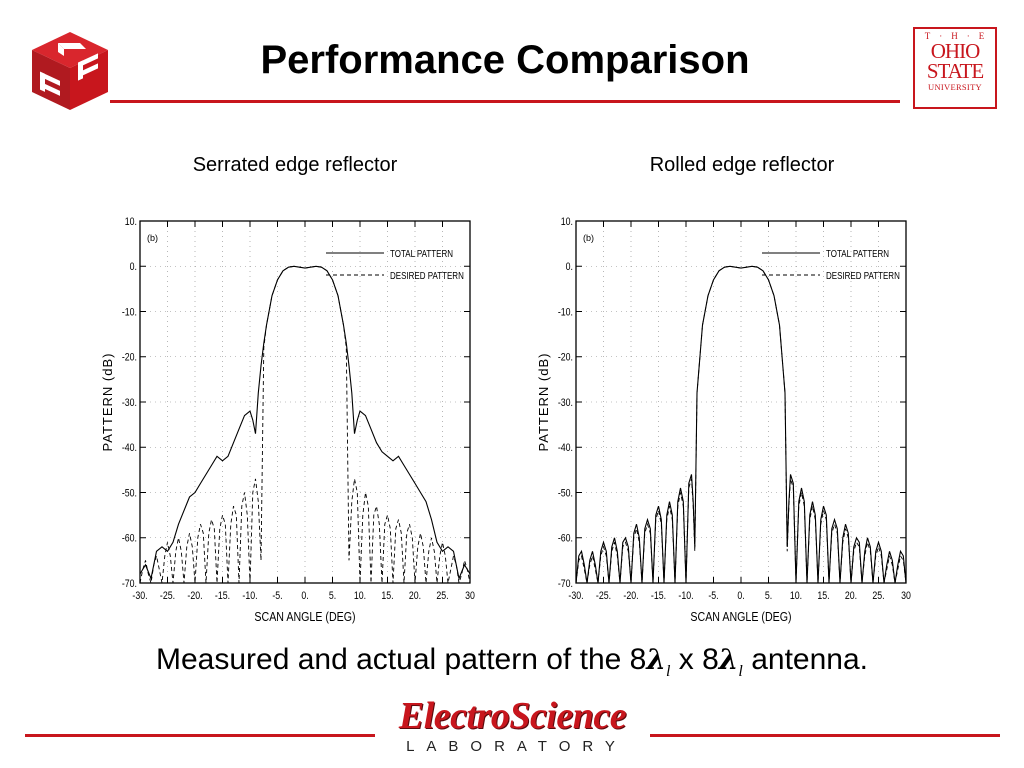 The height and width of the screenshot is (768, 1024). I want to click on caption-text-pre: Measured and actual pattern of the 8, so click(401, 659).